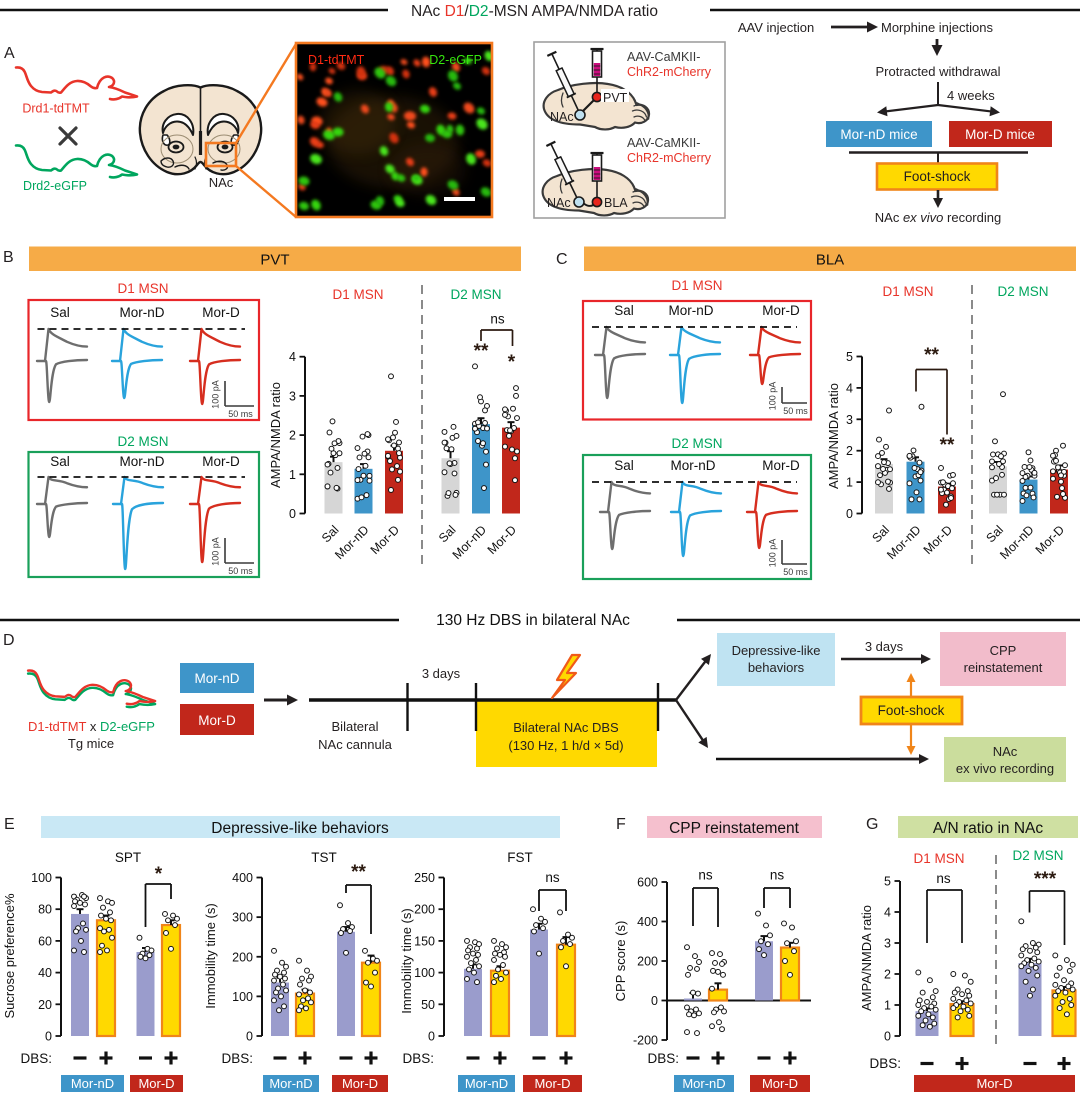 The width and height of the screenshot is (1080, 1094). Describe the element at coordinates (9, 640) in the screenshot. I see `svg-text: D` at that location.